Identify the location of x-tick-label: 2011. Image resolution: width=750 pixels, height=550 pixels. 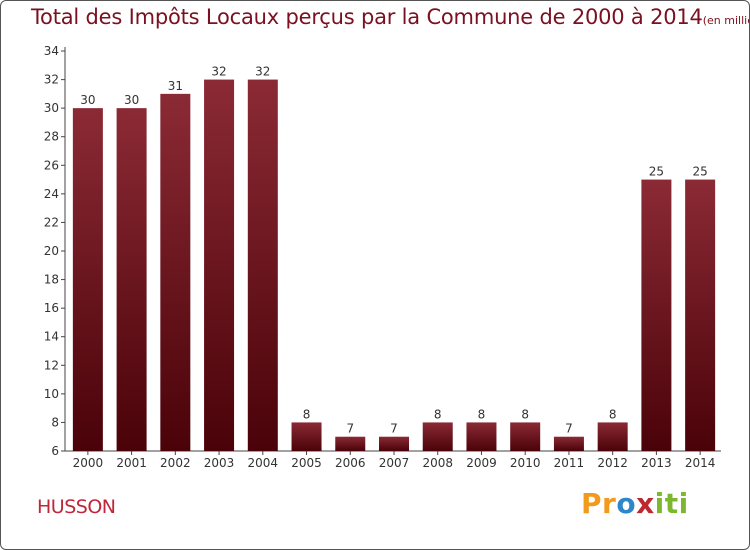
(569, 463).